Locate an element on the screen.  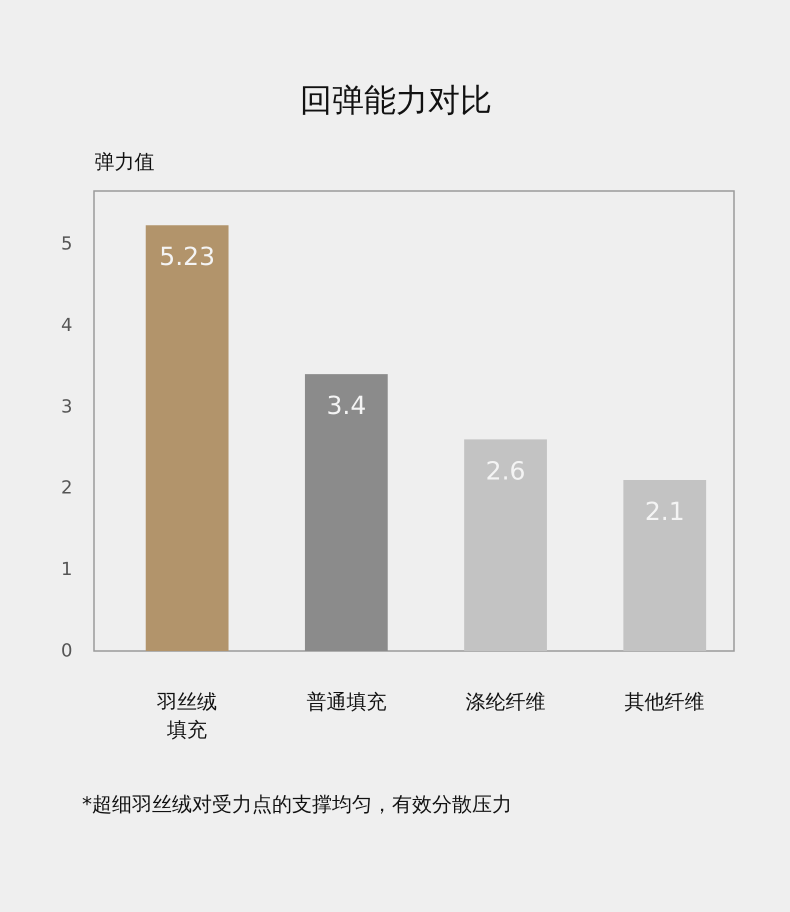
x-tick-label: 普通填充 is located at coordinates (346, 702).